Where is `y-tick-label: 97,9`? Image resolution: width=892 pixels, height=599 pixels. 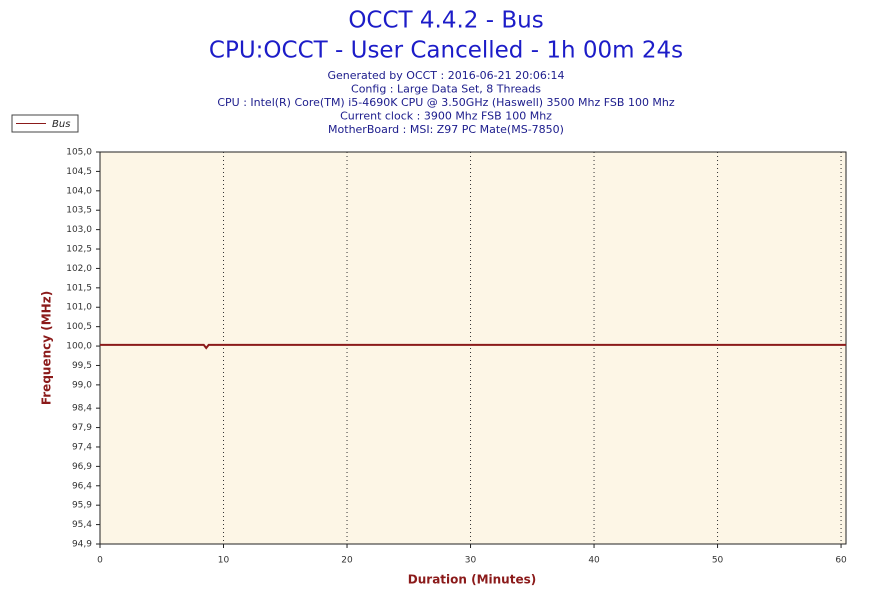
y-tick-label: 97,9 is located at coordinates (82, 428).